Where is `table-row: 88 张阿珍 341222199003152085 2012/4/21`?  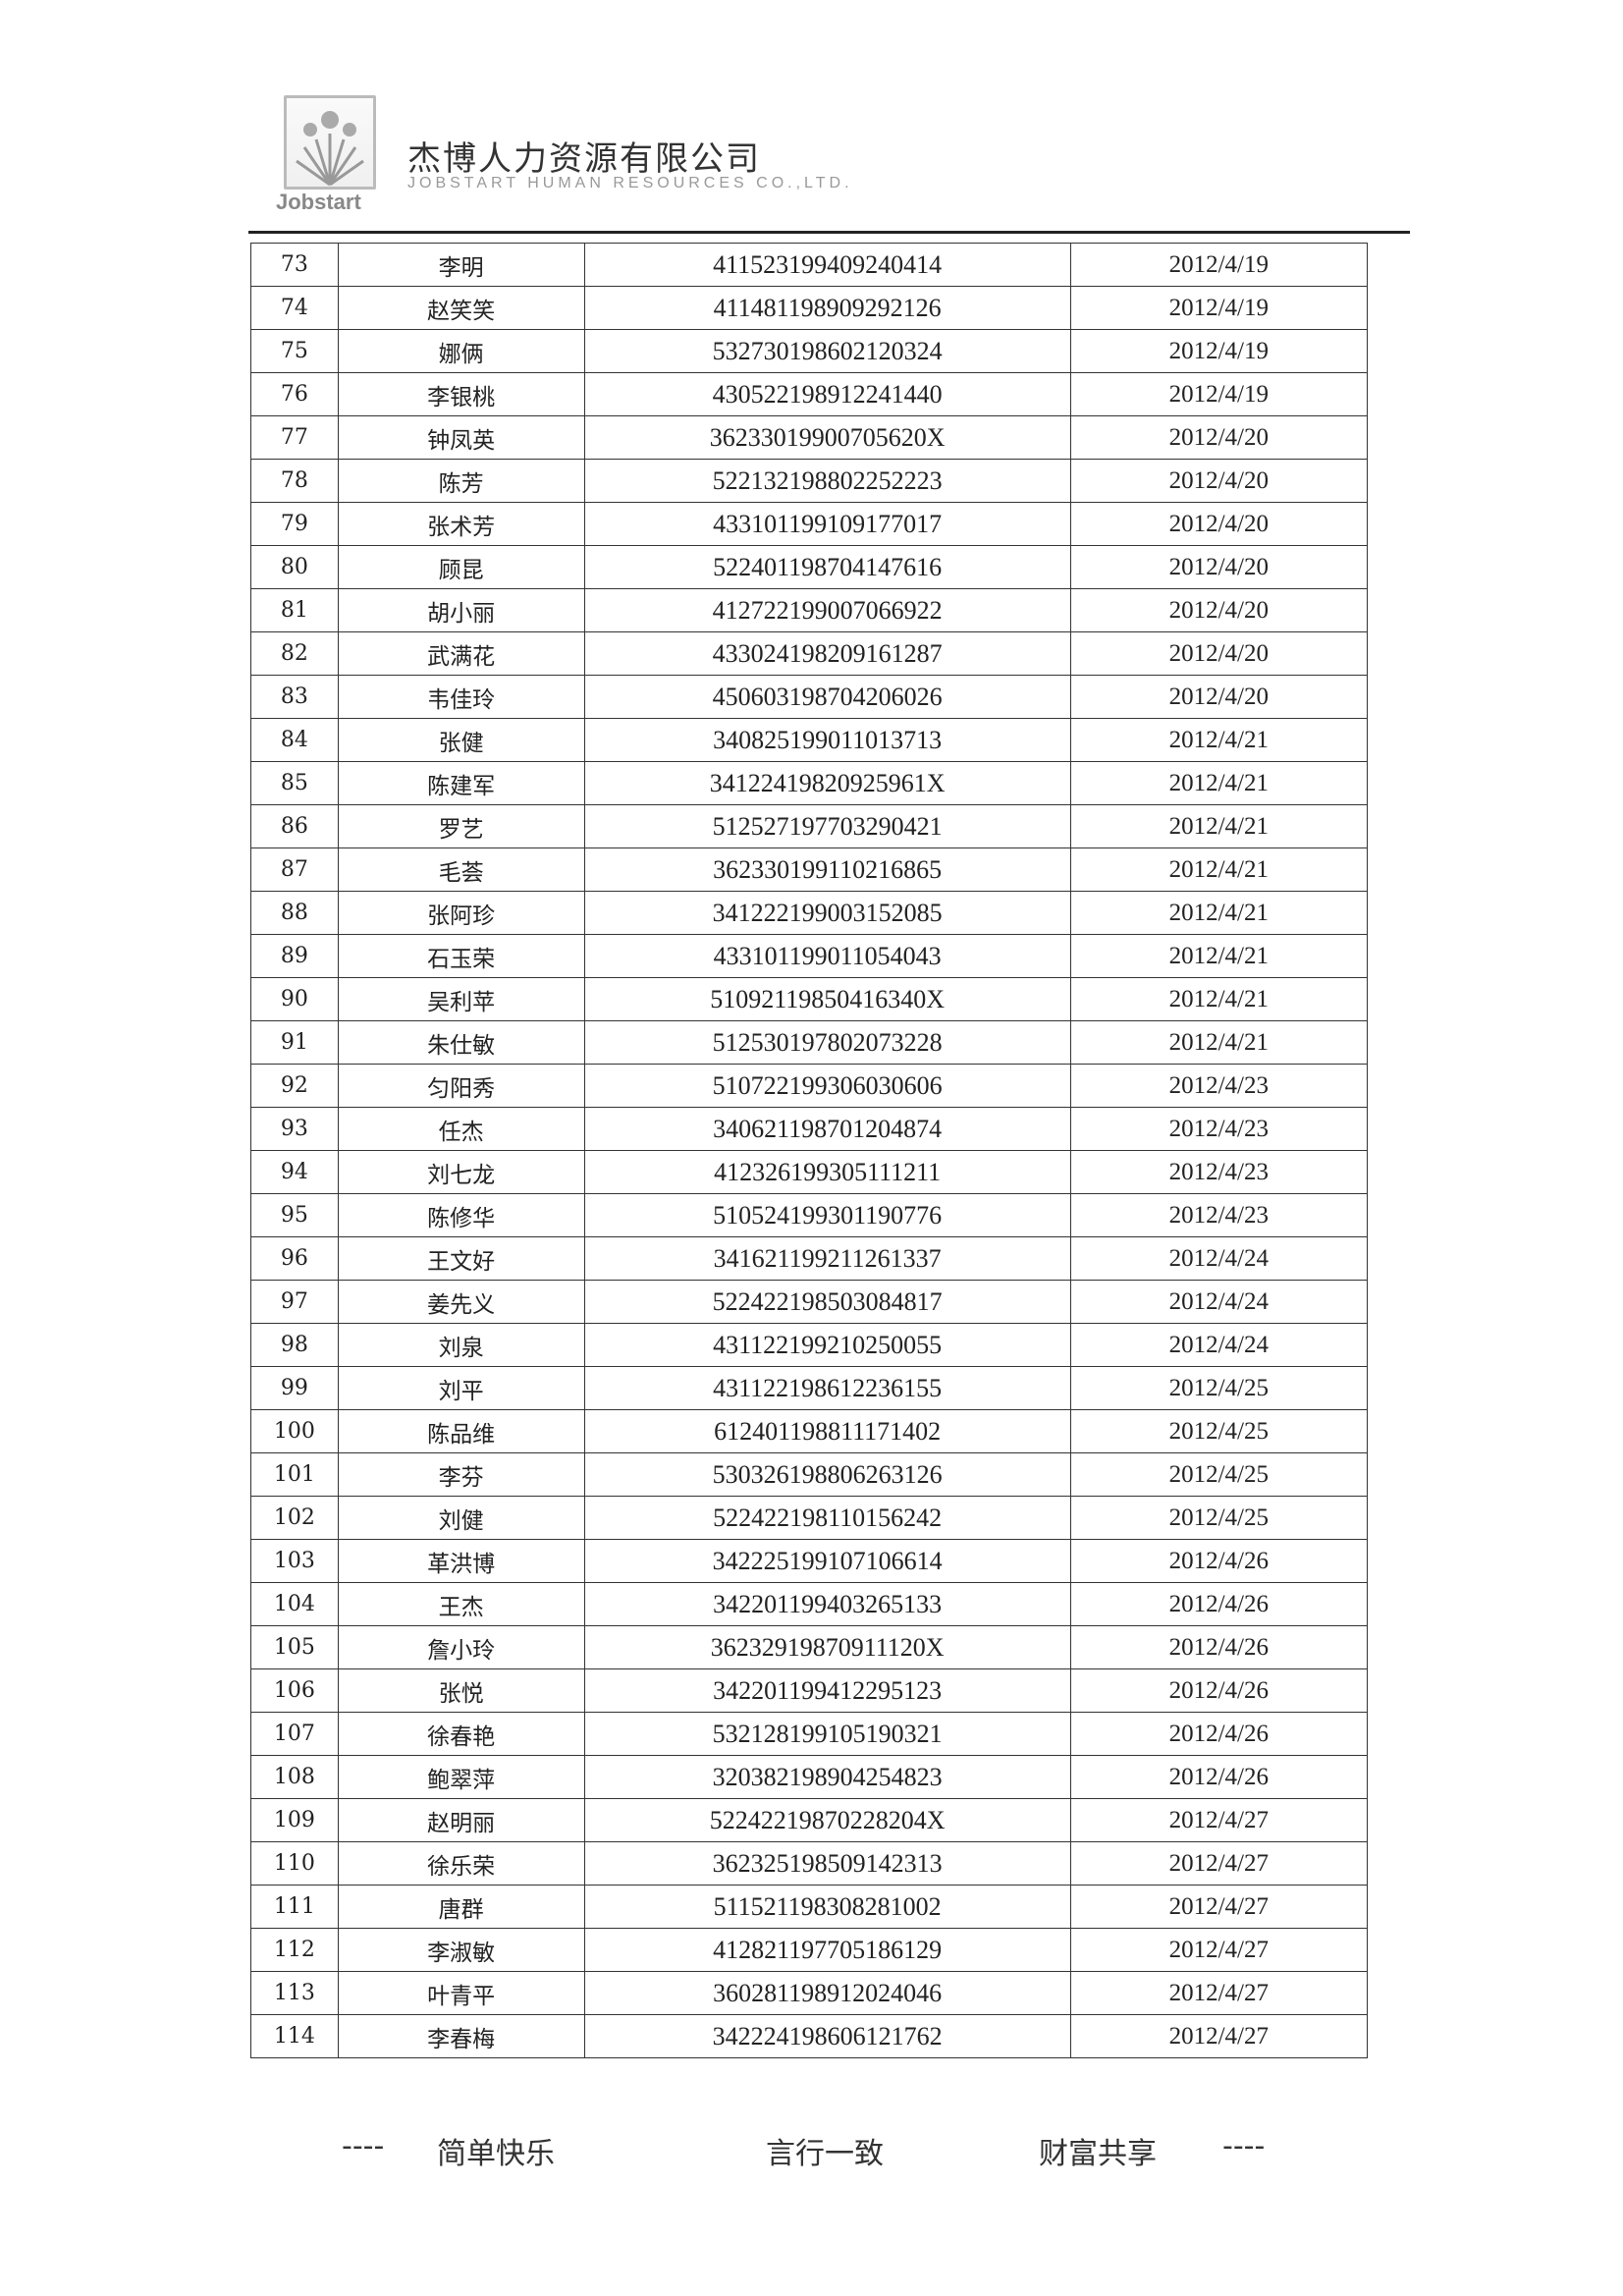 table-row: 88 张阿珍 341222199003152085 2012/4/21 is located at coordinates (809, 913).